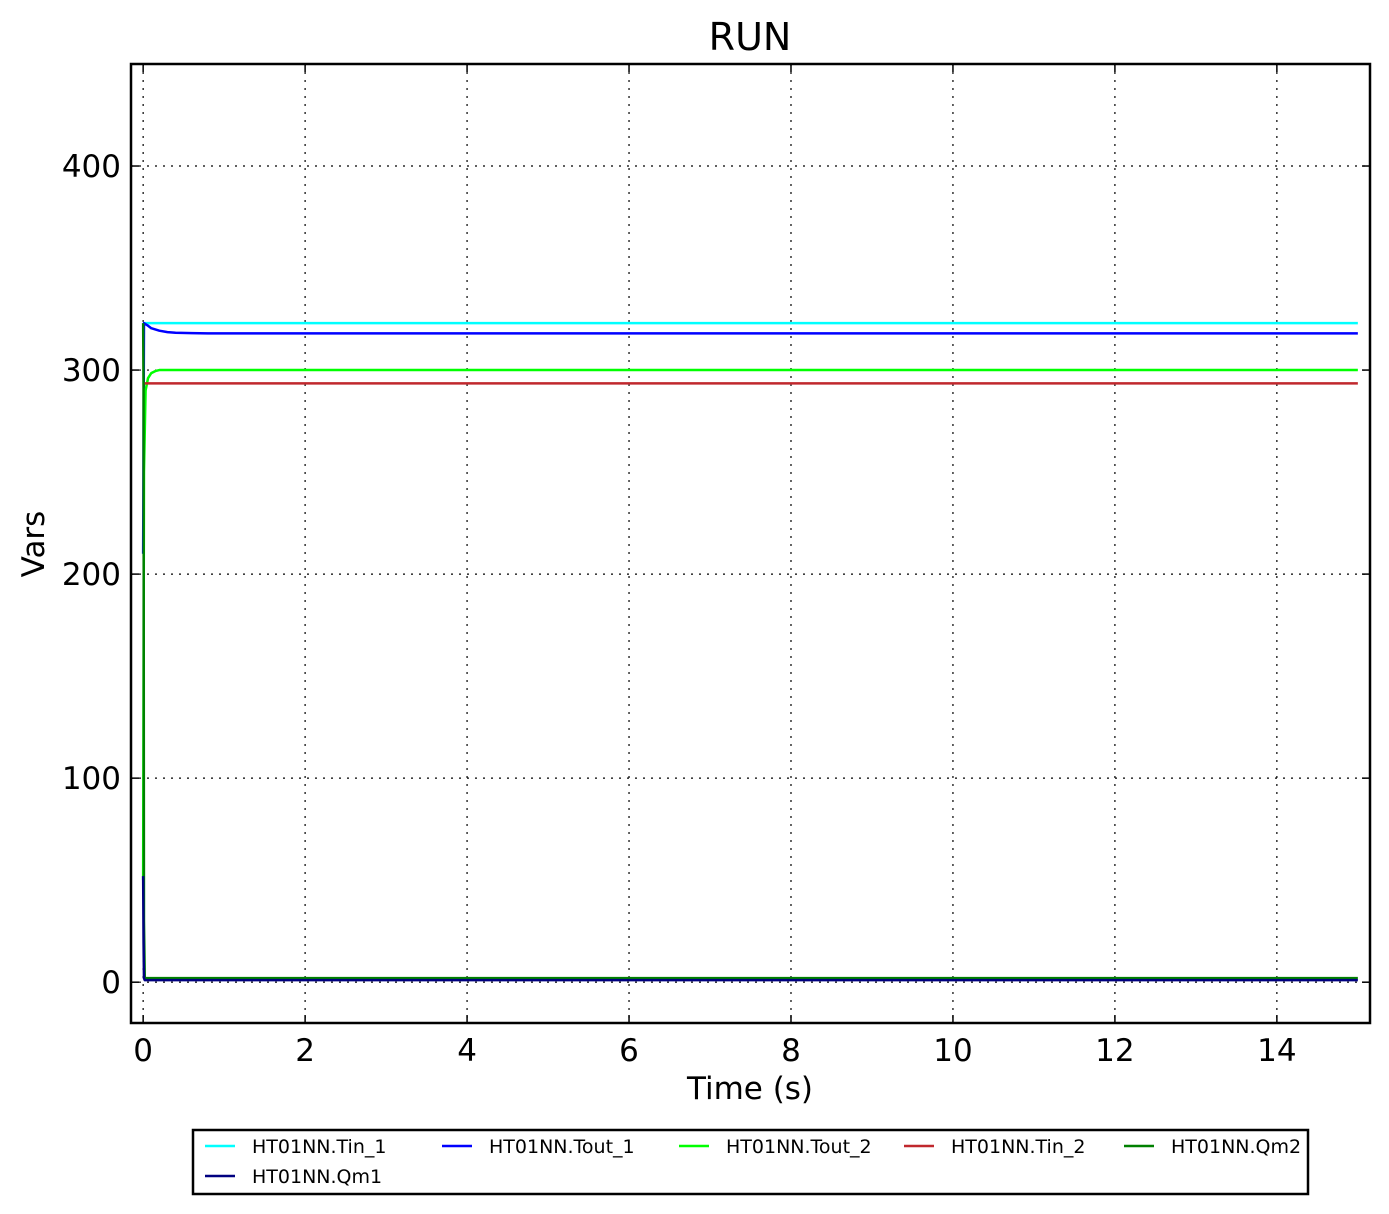 The image size is (1389, 1214). What do you see at coordinates (1276, 1051) in the screenshot?
I see `x-tick-label: 14` at bounding box center [1276, 1051].